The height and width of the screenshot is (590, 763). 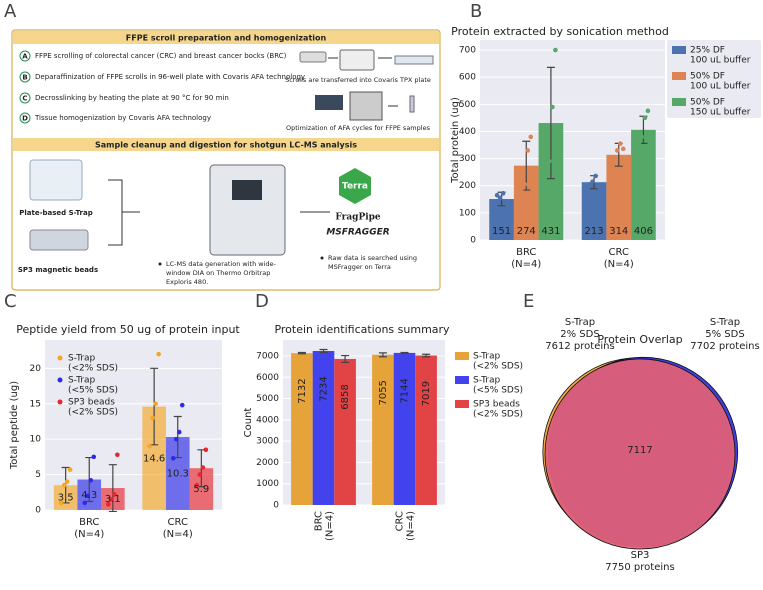 I want to click on panel-label: D, so click(x=262, y=301).